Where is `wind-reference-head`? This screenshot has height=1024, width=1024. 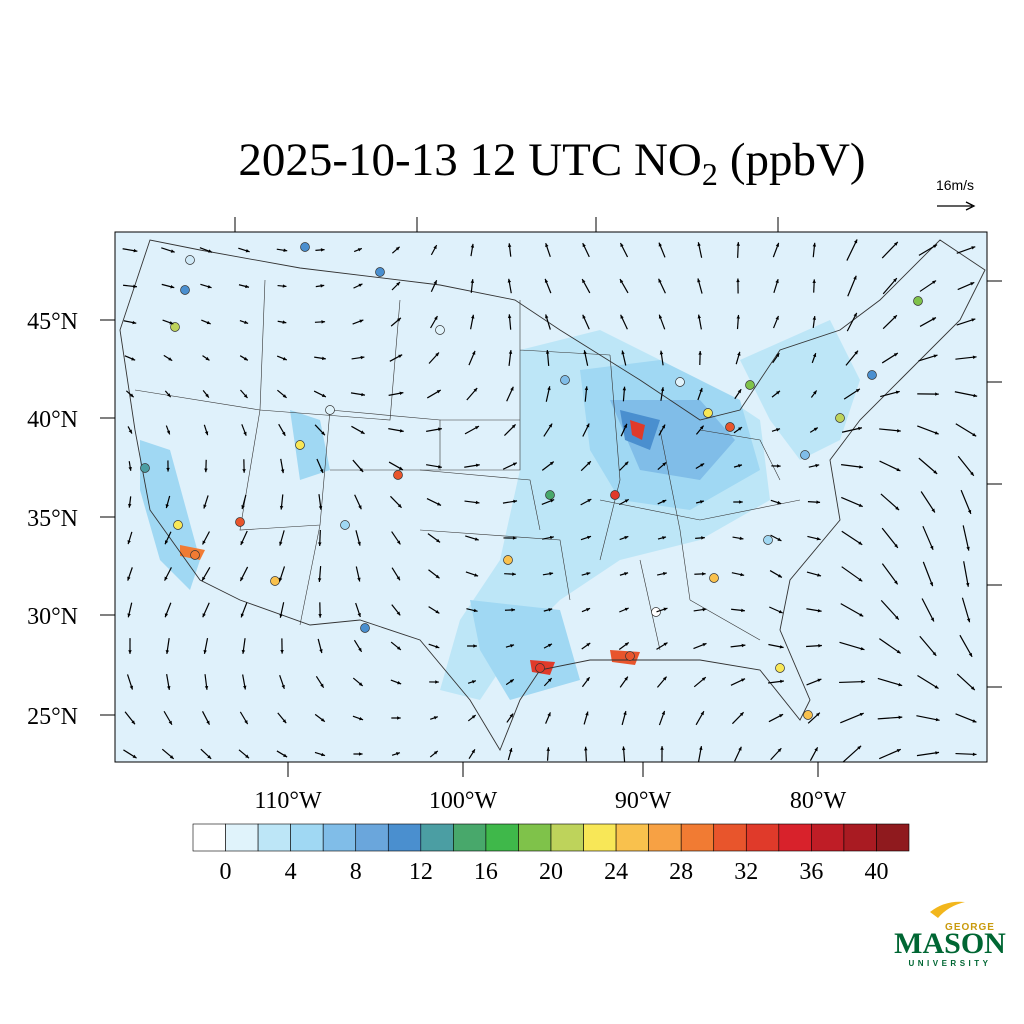 wind-reference-head is located at coordinates (970, 206).